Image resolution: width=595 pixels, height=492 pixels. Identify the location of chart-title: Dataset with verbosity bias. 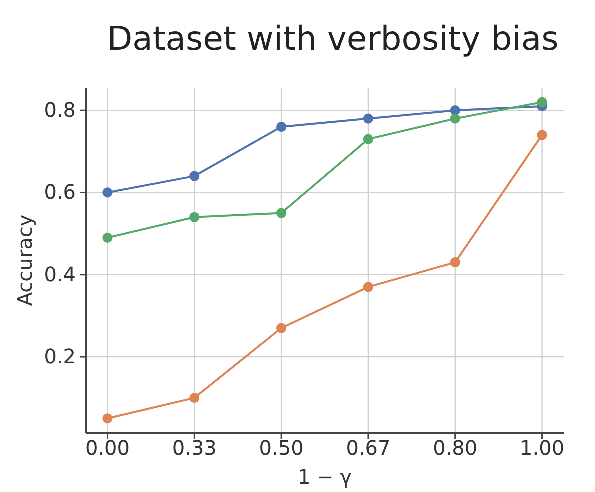
(333, 38).